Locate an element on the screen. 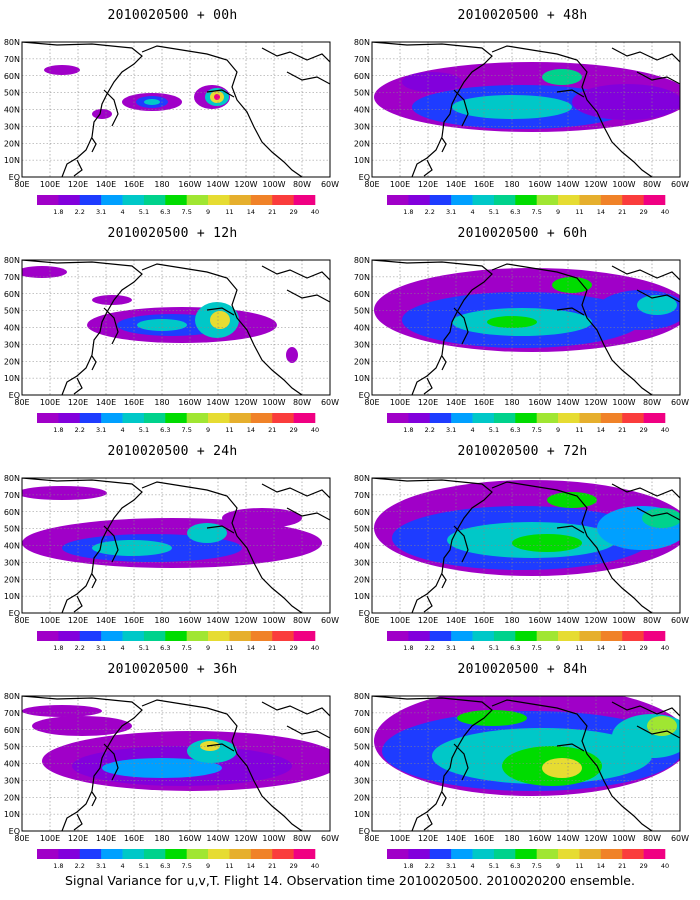 The height and width of the screenshot is (900, 700). longitude-label: 160E is located at coordinates (134, 184).